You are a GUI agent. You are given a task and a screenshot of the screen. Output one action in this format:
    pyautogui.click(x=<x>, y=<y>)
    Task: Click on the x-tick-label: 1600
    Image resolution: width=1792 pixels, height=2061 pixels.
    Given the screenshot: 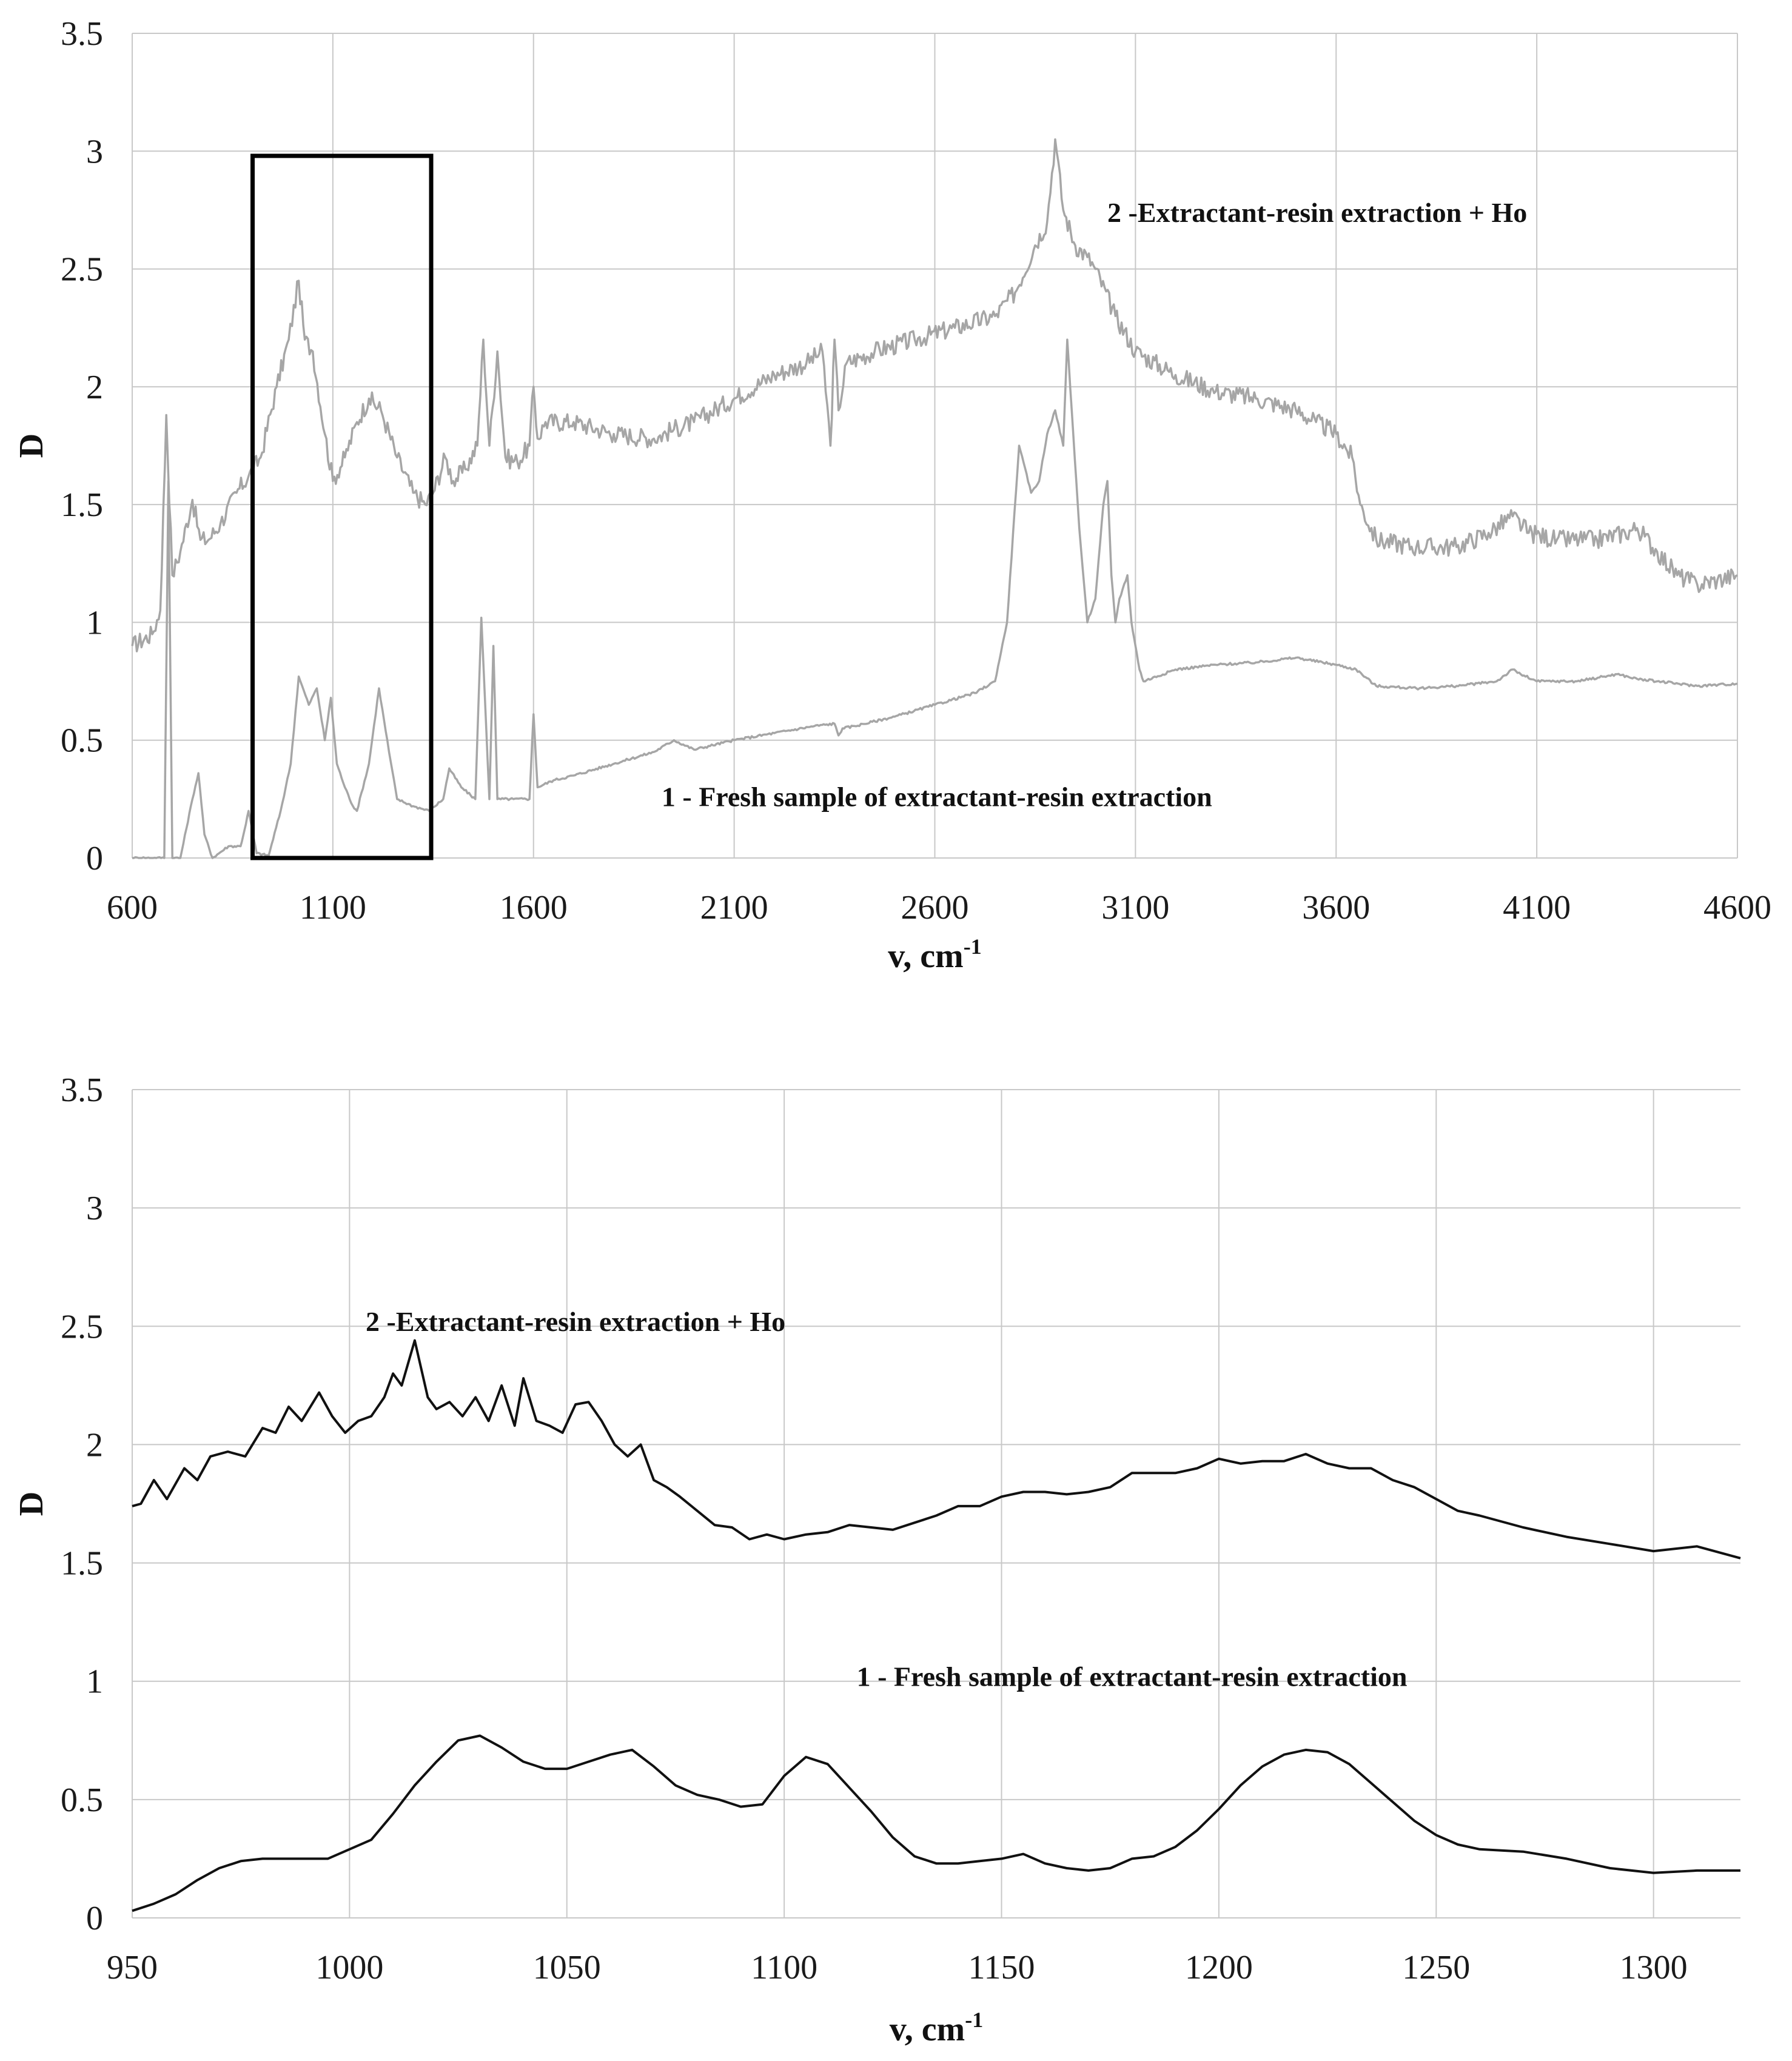 What is the action you would take?
    pyautogui.click(x=534, y=908)
    